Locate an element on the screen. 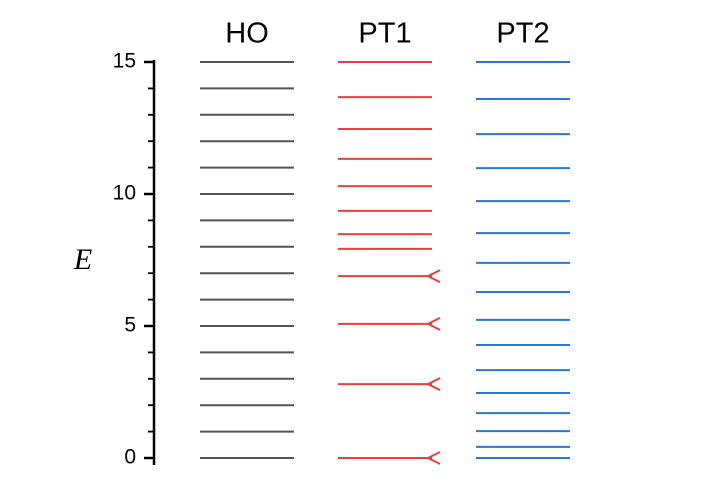  y-tick-label: 5 is located at coordinates (130, 325).